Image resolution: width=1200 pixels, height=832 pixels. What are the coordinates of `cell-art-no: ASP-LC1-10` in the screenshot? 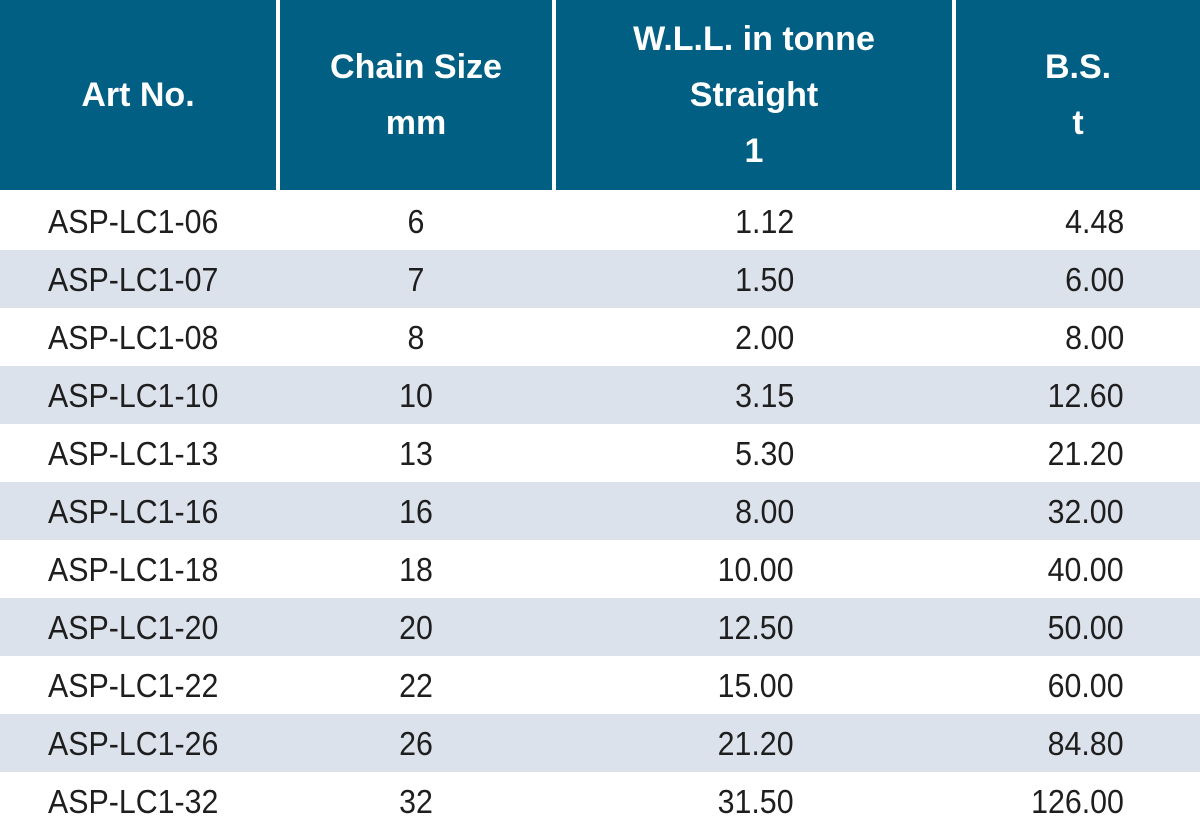 It's located at (133, 395).